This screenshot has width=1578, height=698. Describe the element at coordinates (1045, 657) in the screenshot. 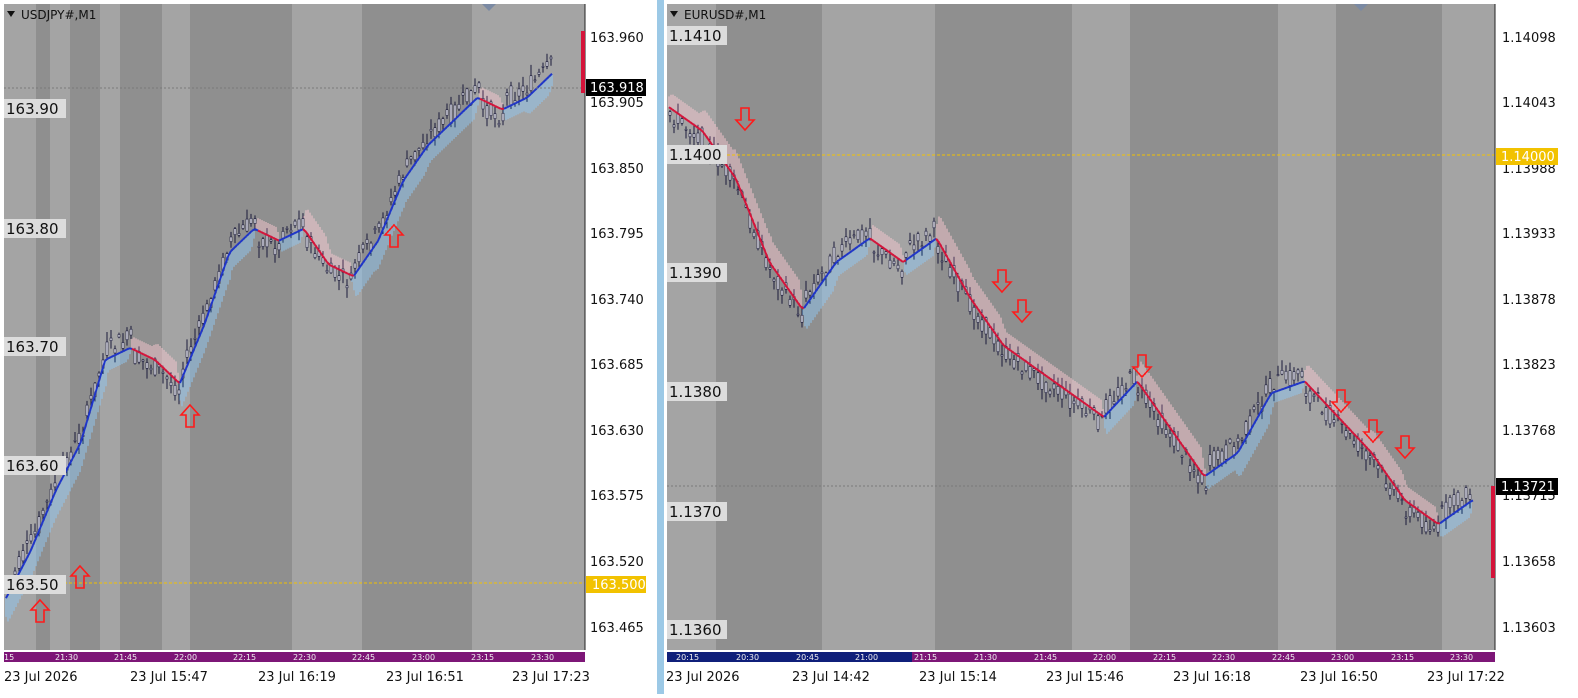

I see `session-tick: 21:45` at that location.